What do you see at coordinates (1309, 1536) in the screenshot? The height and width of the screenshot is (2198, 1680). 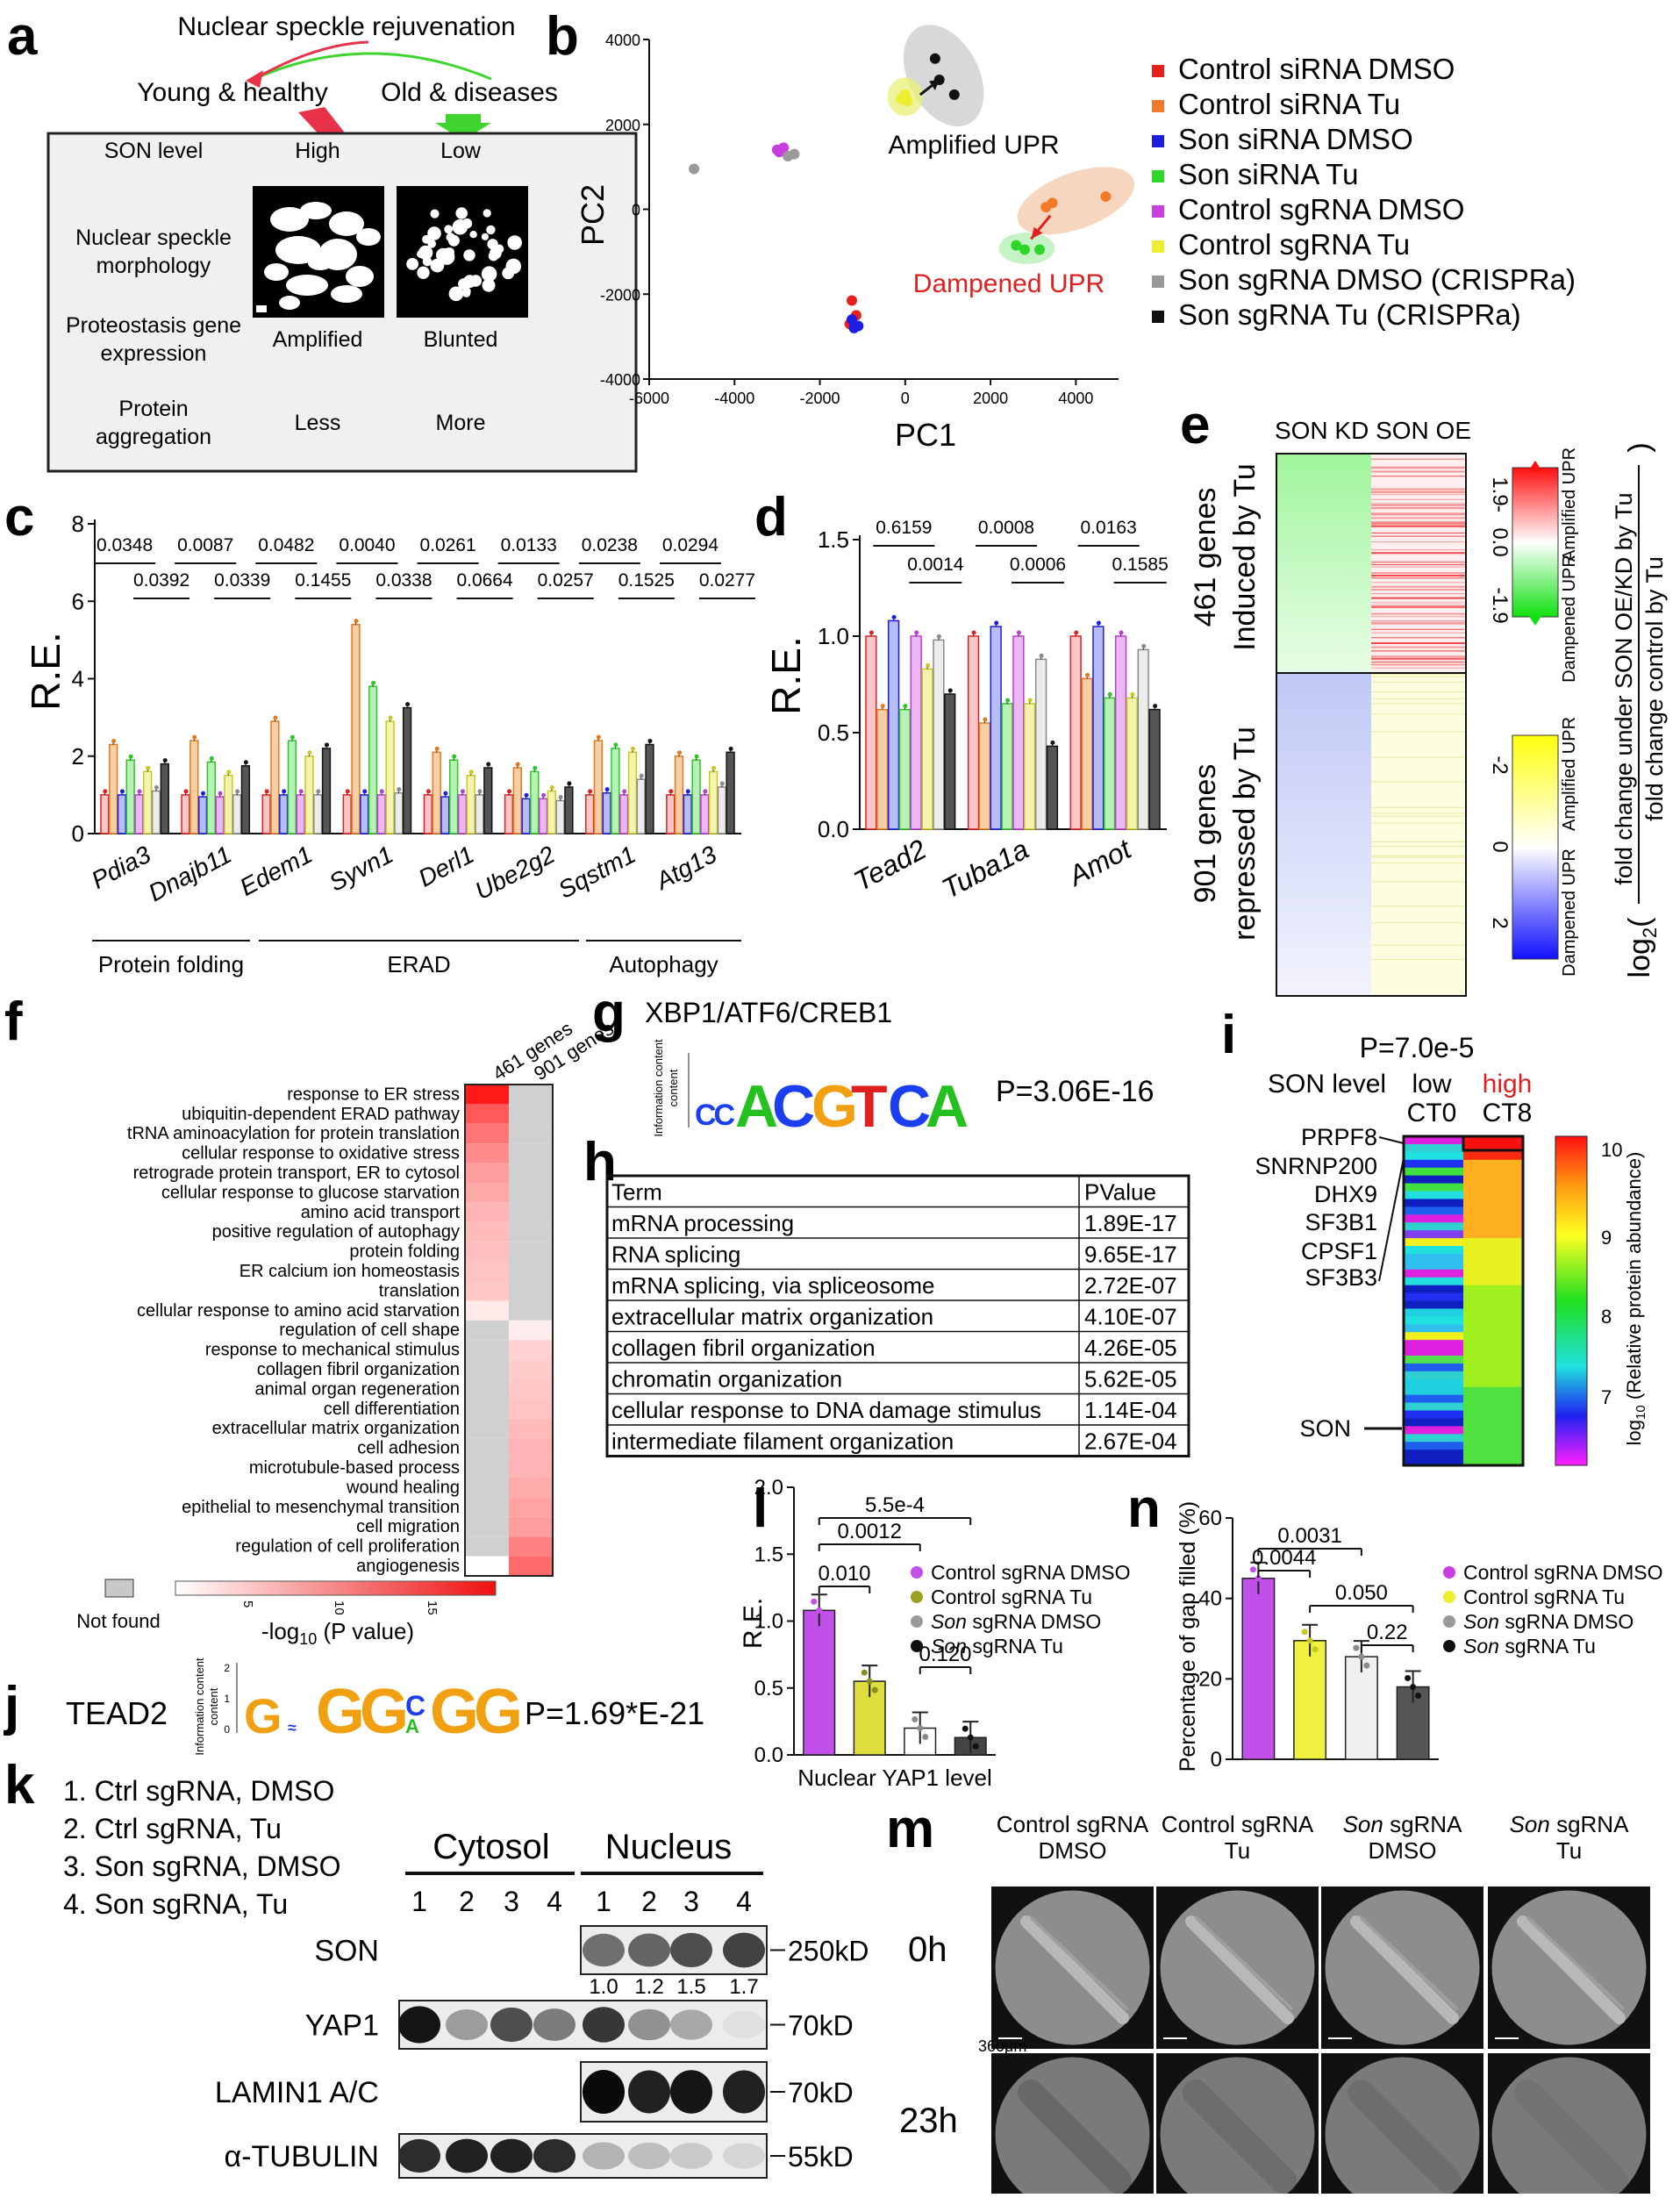 I see `pvalue-label: 0.0031` at bounding box center [1309, 1536].